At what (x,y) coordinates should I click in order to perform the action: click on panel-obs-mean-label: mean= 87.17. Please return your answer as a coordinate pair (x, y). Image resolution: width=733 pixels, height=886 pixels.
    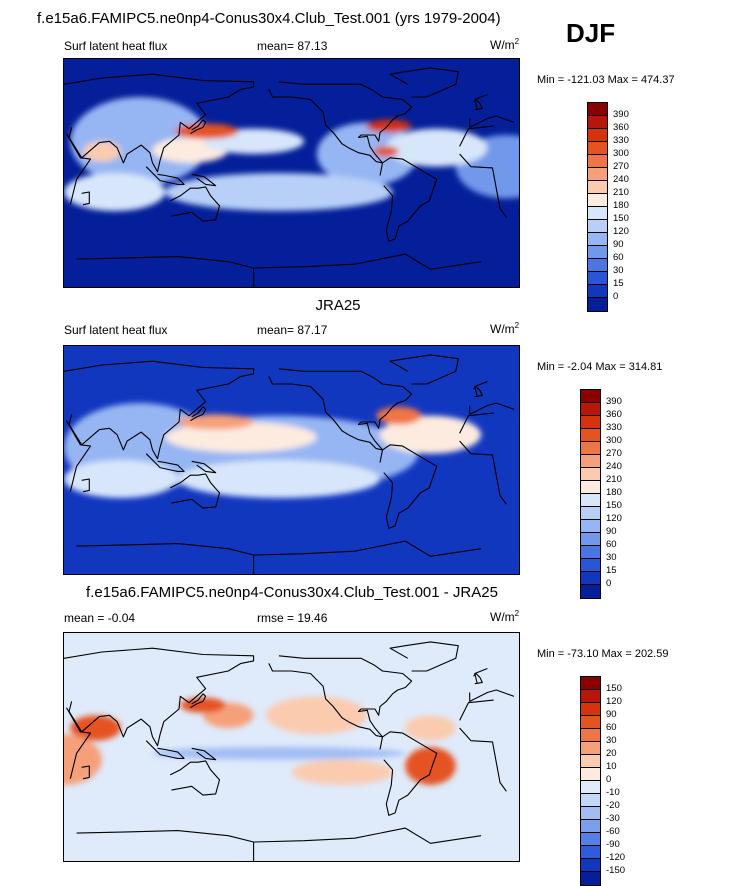
    Looking at the image, I should click on (292, 330).